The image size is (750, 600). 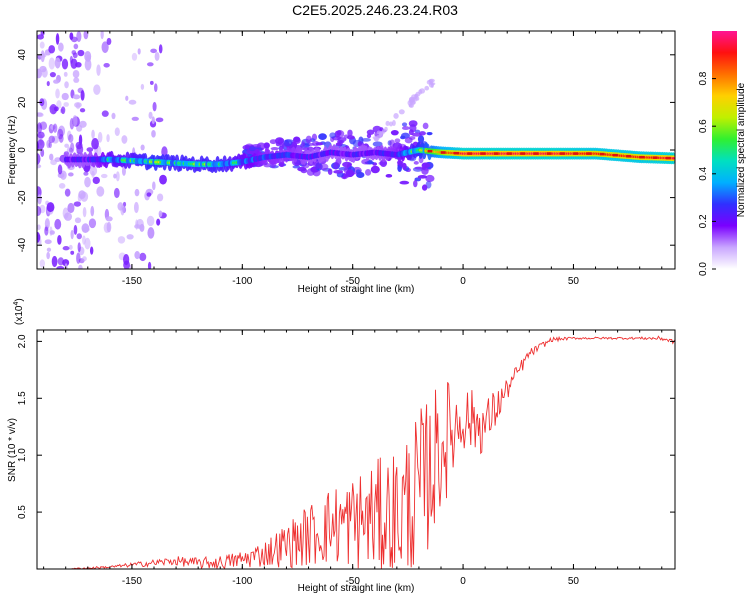 I want to click on x-tick-label: 0, so click(x=463, y=581).